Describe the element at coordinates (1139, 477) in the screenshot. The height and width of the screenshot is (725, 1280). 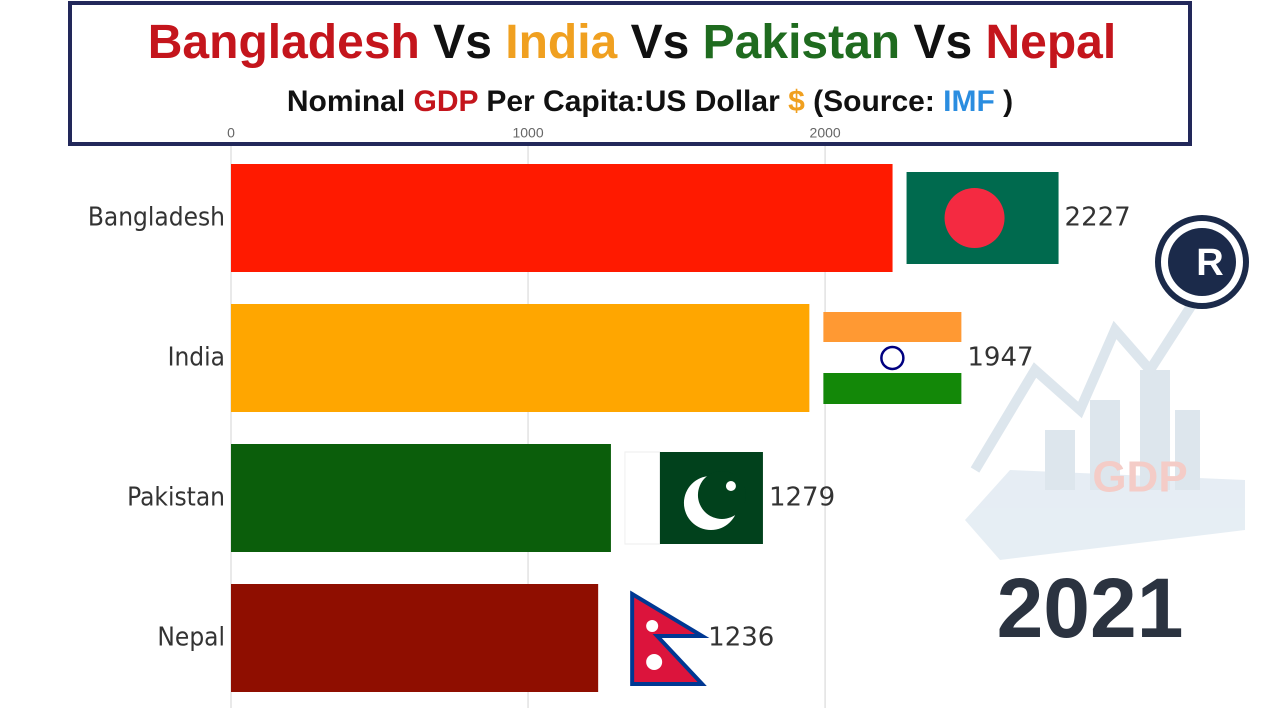
I see `svg-text: GDP` at that location.